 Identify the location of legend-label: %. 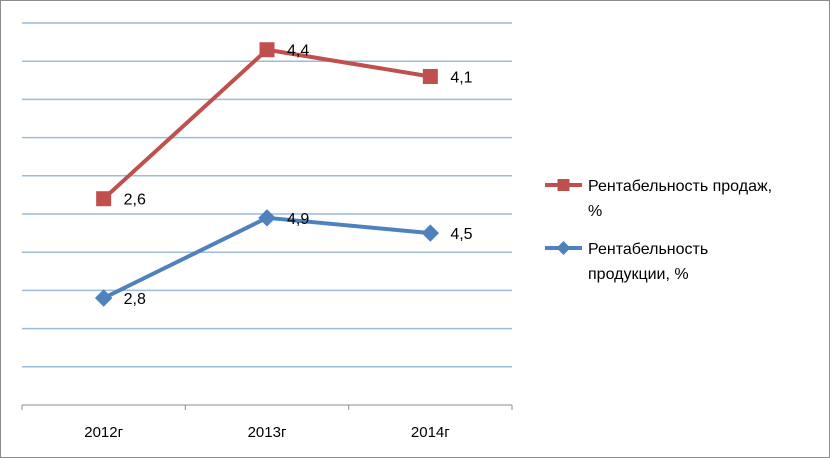
(595, 211).